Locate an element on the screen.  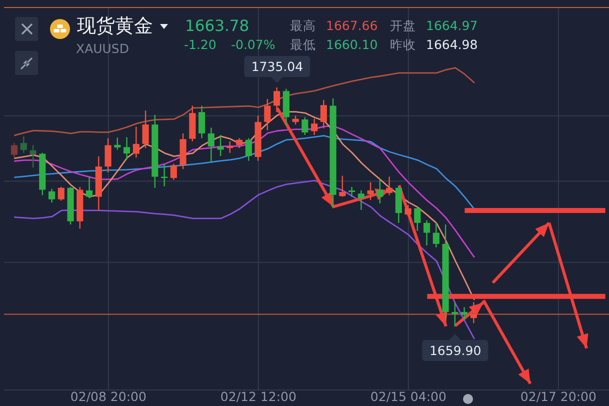
x-tick-label: 02/08 20:00 is located at coordinates (108, 396).